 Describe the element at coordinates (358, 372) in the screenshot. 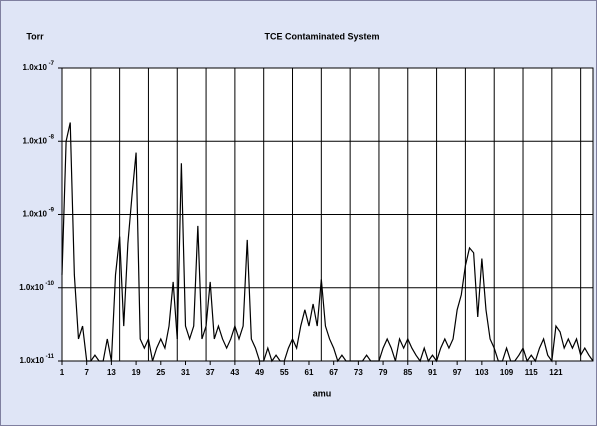

I see `x-tick-label: 73` at that location.